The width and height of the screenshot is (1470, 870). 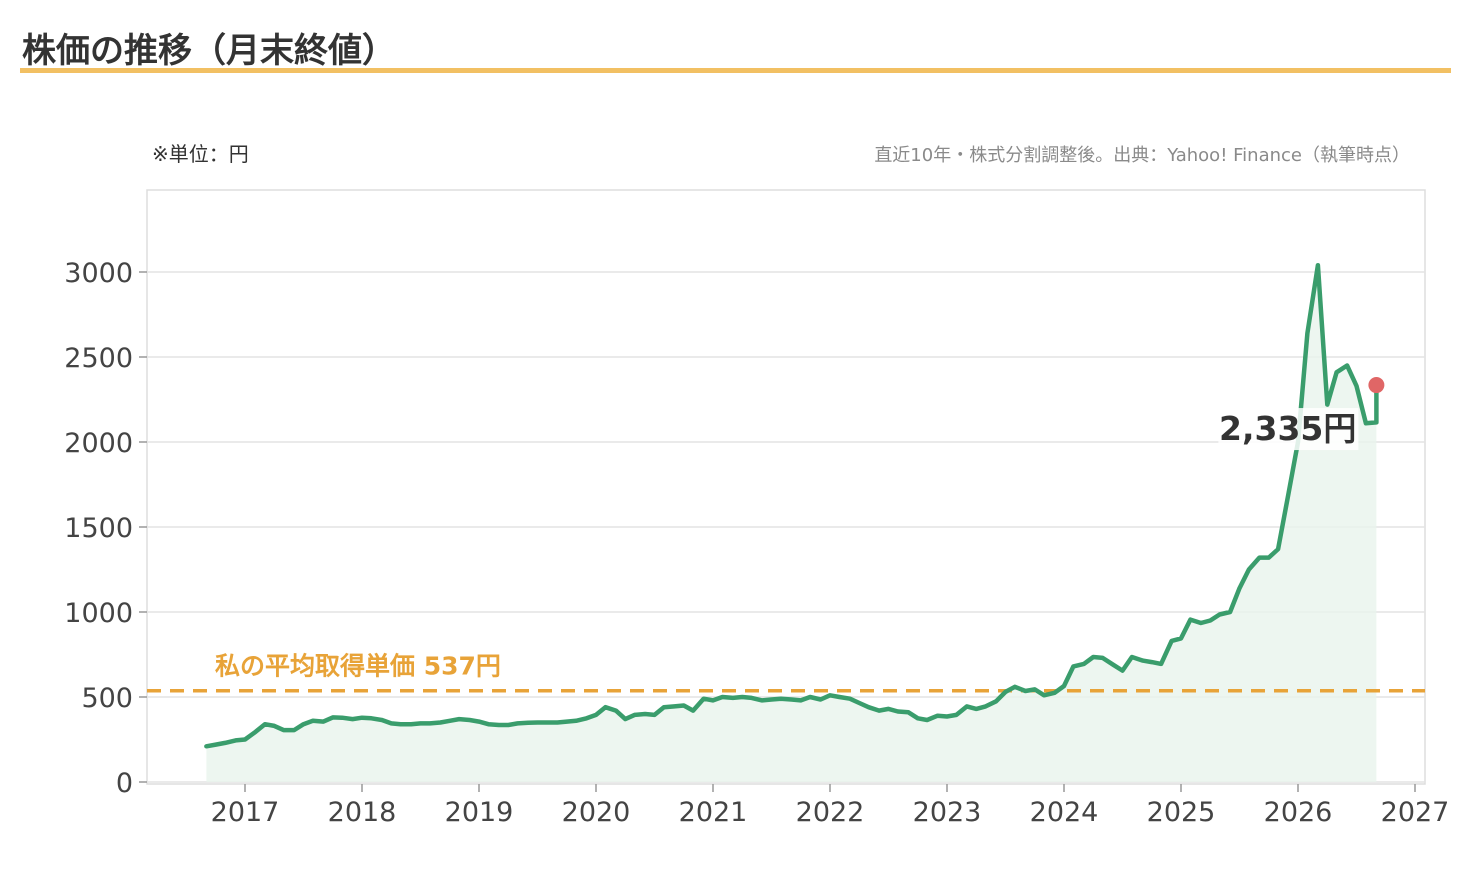 I want to click on last-value-label: 2,335円, so click(x=1287, y=428).